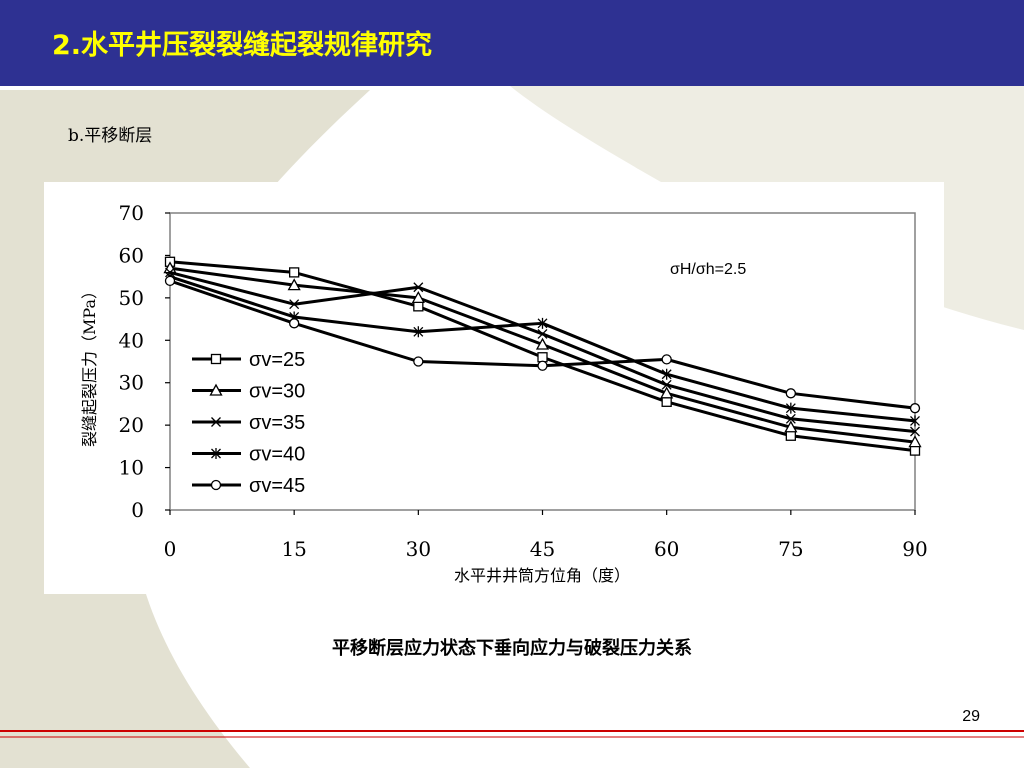 The image size is (1024, 768). I want to click on legend-entry-5: σv=45, so click(248, 486).